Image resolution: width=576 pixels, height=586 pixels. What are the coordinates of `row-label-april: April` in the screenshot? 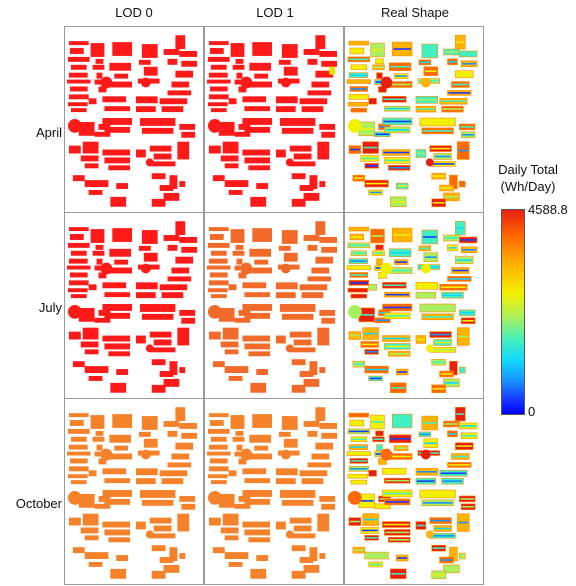 It's located at (48, 132).